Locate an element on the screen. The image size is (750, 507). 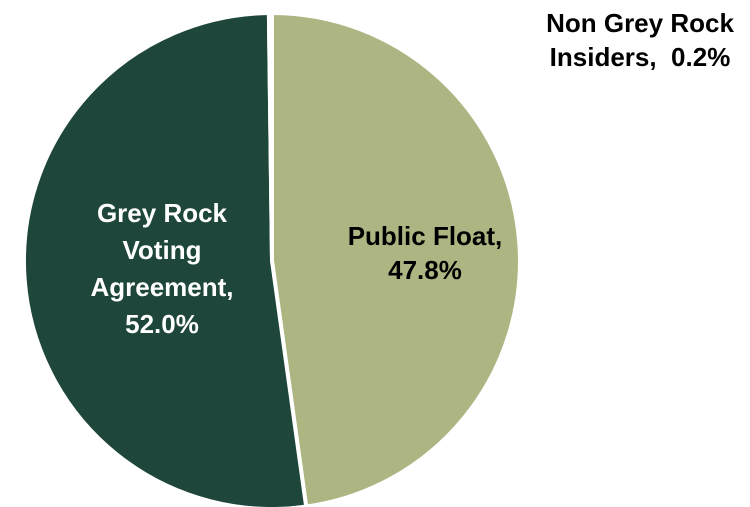
data-label-line: Grey Rock is located at coordinates (162, 213).